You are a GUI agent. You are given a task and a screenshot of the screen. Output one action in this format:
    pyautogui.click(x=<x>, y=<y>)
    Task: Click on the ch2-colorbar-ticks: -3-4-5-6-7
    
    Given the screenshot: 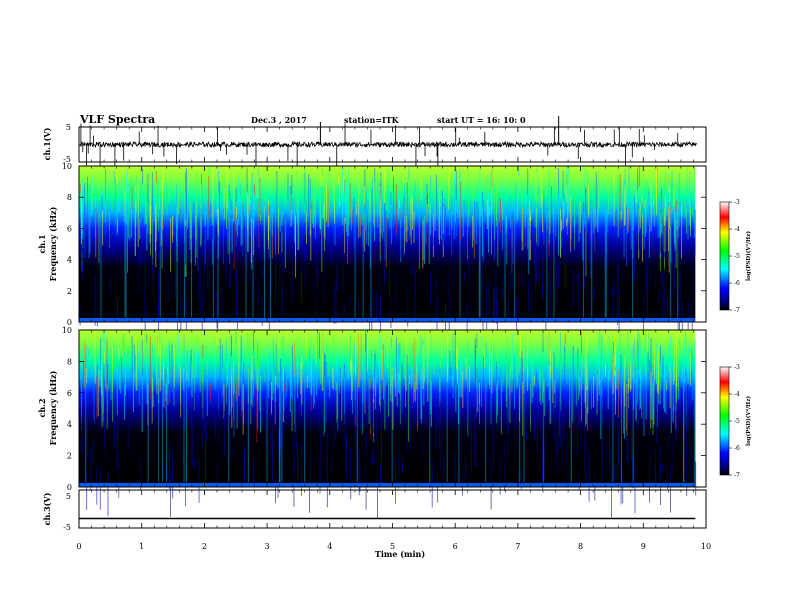 What is the action you would take?
    pyautogui.click(x=734, y=421)
    